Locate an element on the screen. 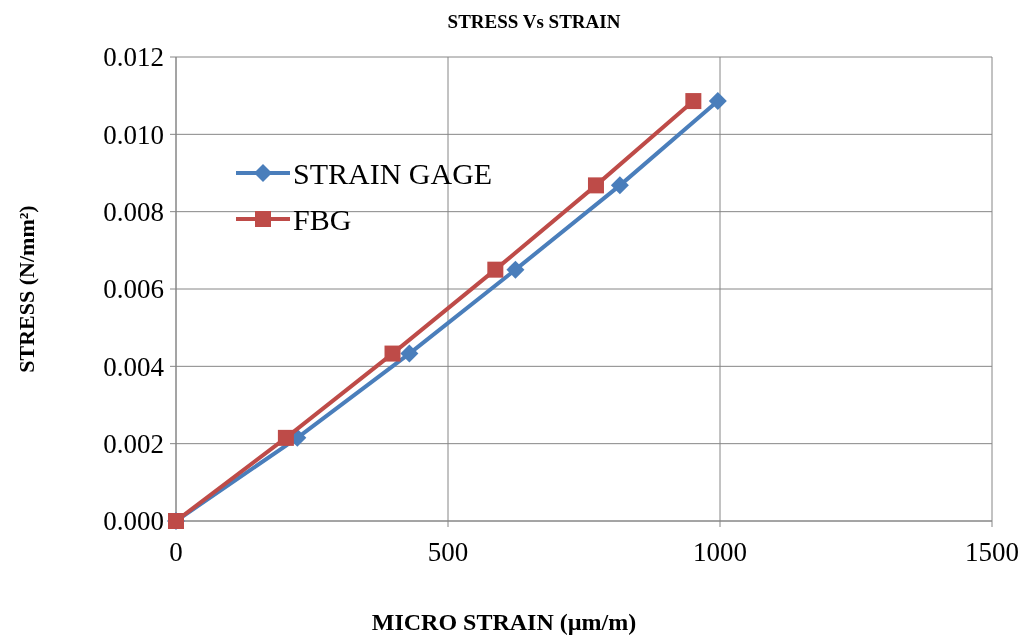 The height and width of the screenshot is (641, 1031). chart-title: STRESS Vs STRAIN is located at coordinates (534, 21).